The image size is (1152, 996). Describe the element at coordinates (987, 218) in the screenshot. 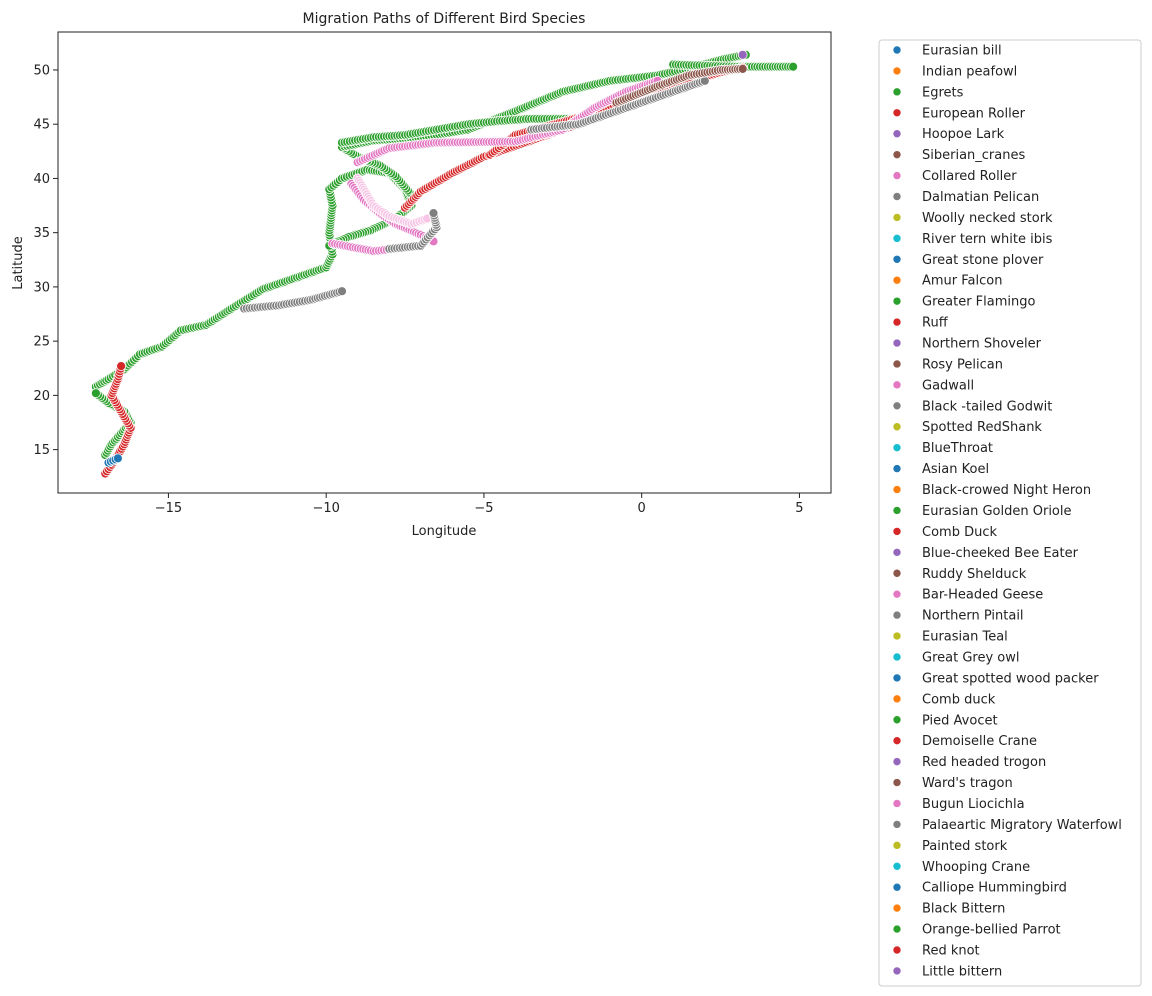

I see `legend-label: Woolly necked stork` at that location.